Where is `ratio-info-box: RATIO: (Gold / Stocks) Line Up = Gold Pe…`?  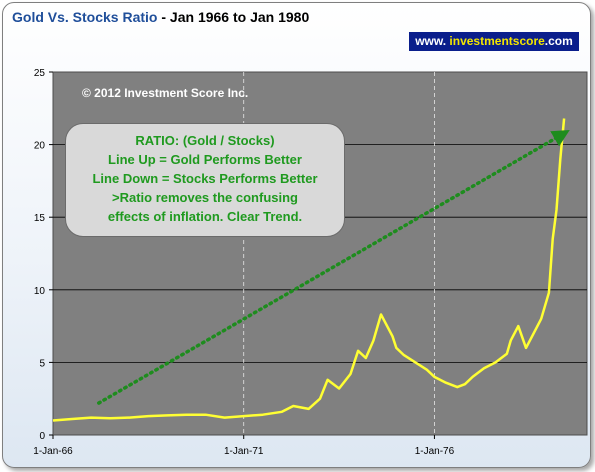 ratio-info-box: RATIO: (Gold / Stocks) Line Up = Gold Pe… is located at coordinates (205, 180).